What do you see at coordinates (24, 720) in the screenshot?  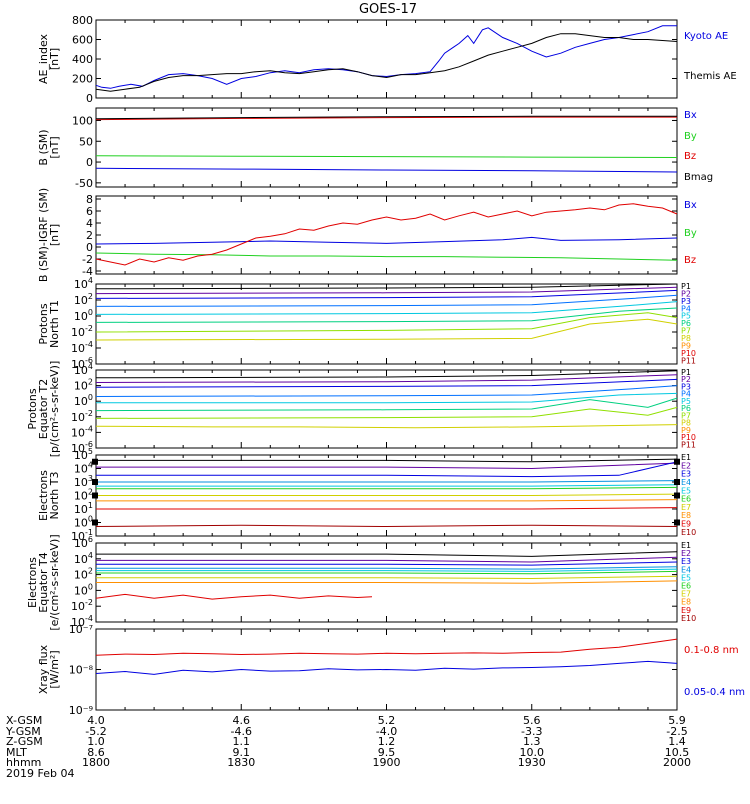 I see `footer-label: X-GSM` at bounding box center [24, 720].